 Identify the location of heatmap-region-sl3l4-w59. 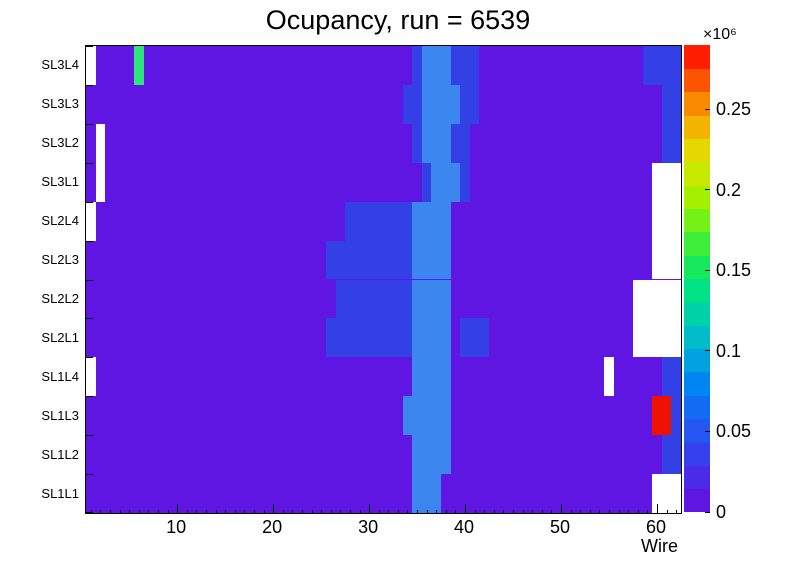
(661, 65).